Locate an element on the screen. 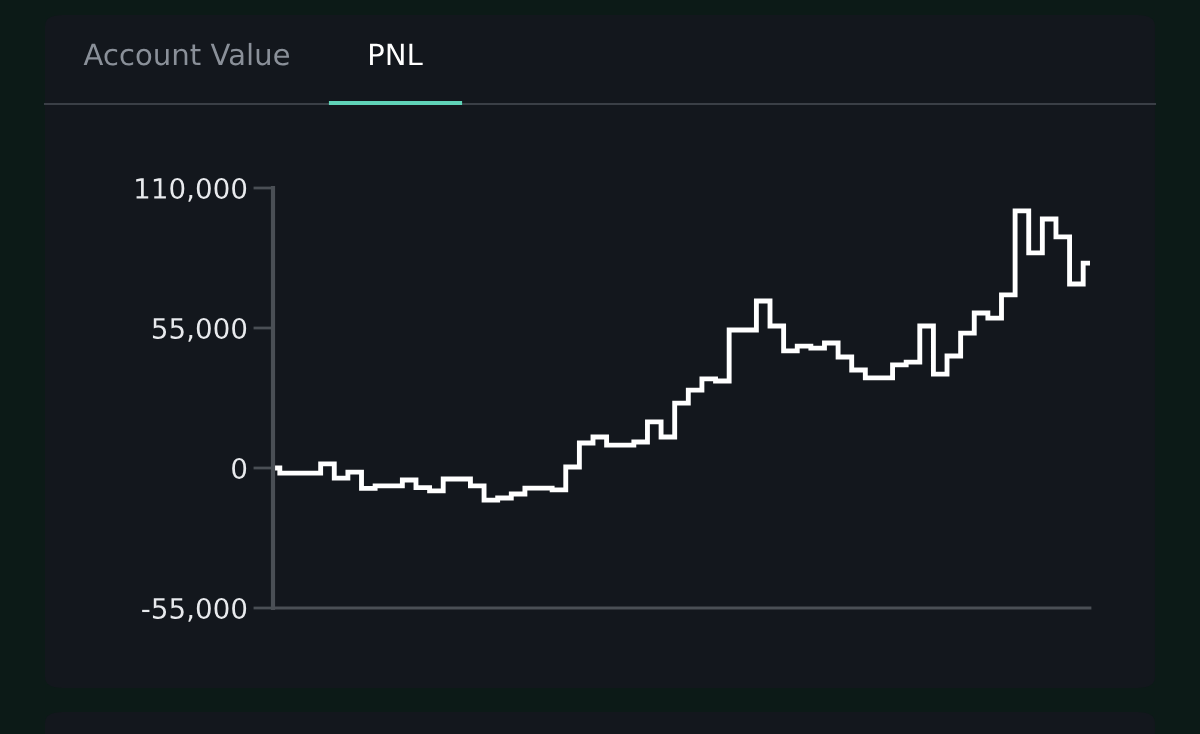  text: PNL is located at coordinates (396, 54).